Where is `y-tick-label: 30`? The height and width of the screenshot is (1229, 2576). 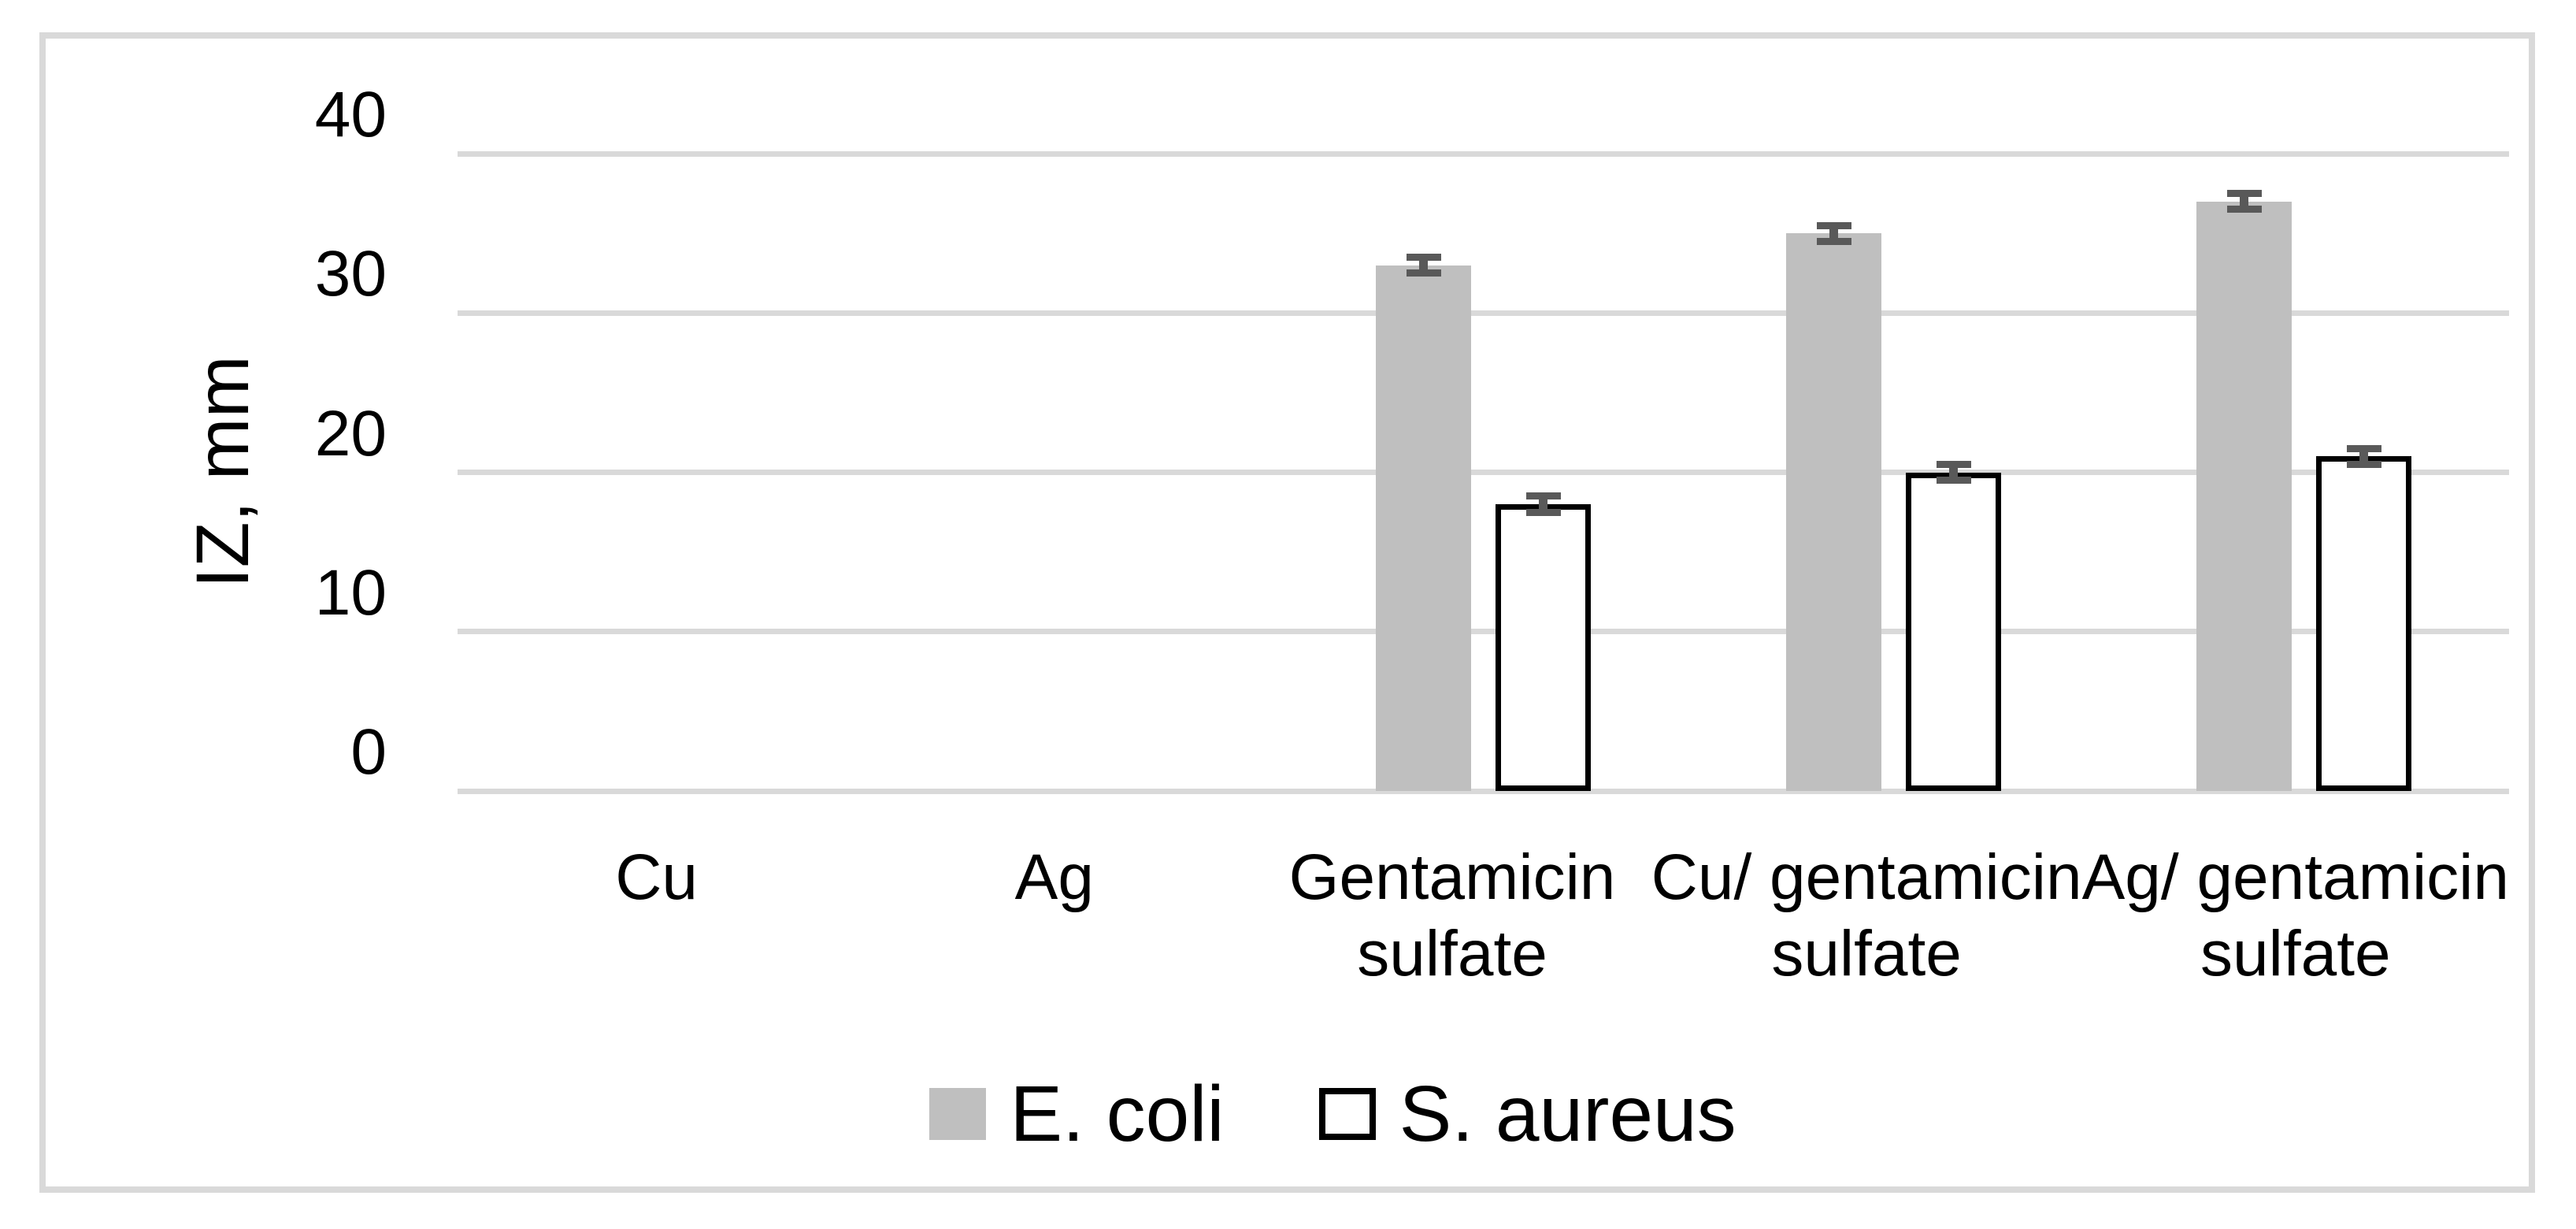
y-tick-label: 30 is located at coordinates (350, 274).